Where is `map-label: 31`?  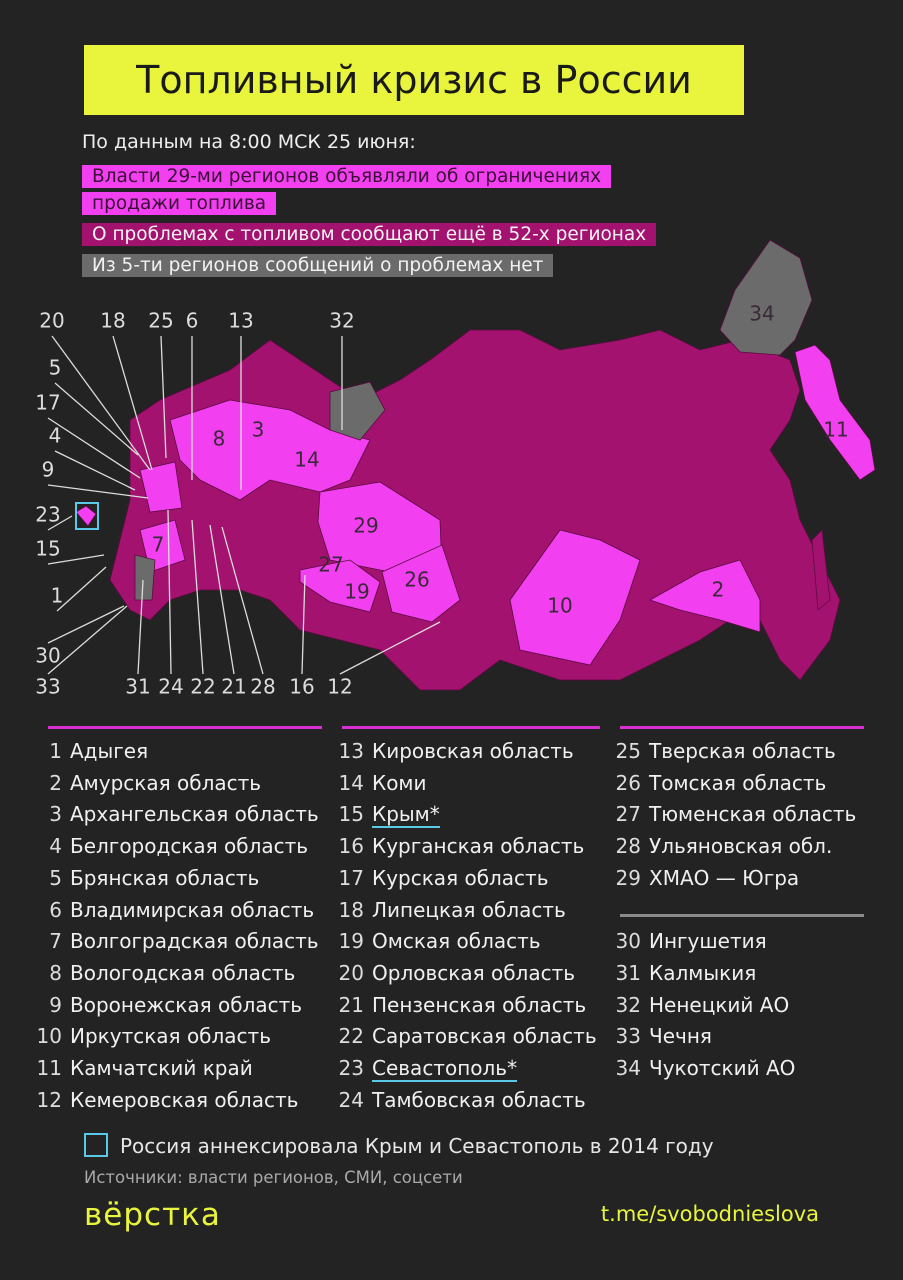 map-label: 31 is located at coordinates (137, 687).